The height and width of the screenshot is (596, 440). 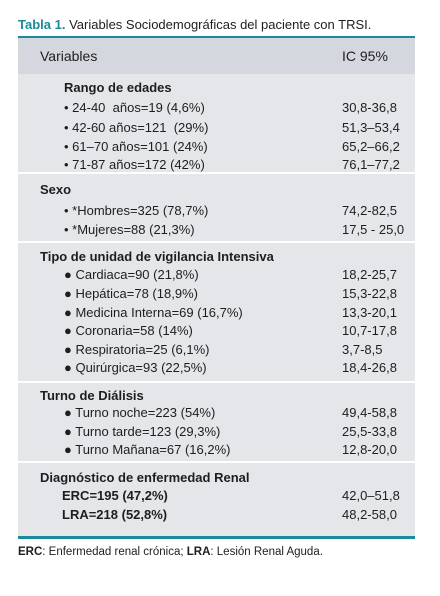 What do you see at coordinates (369, 514) in the screenshot?
I see `table-row-ci: 48,2-58,0` at bounding box center [369, 514].